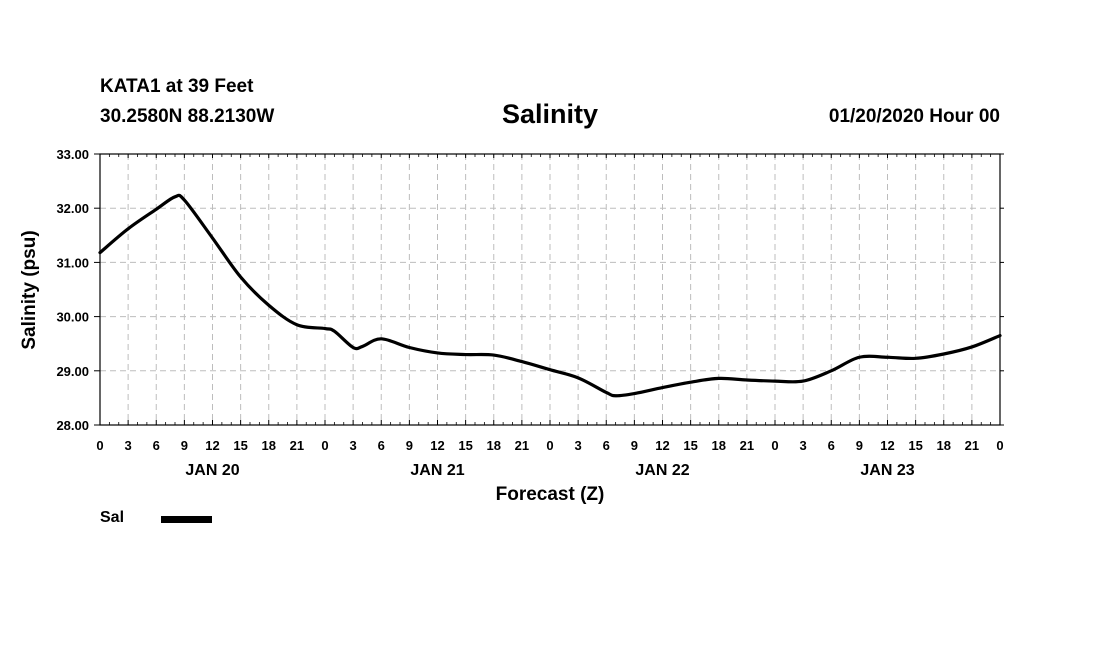  I want to click on y-tick-label: 28.00, so click(72, 425).